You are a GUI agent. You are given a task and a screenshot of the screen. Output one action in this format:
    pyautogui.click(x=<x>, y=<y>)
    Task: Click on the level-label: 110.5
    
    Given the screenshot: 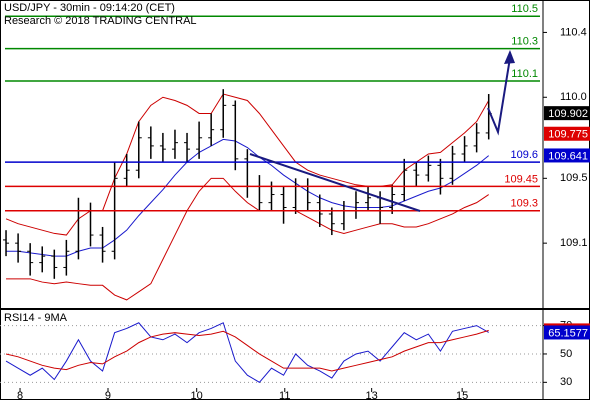 What is the action you would take?
    pyautogui.click(x=524, y=9)
    